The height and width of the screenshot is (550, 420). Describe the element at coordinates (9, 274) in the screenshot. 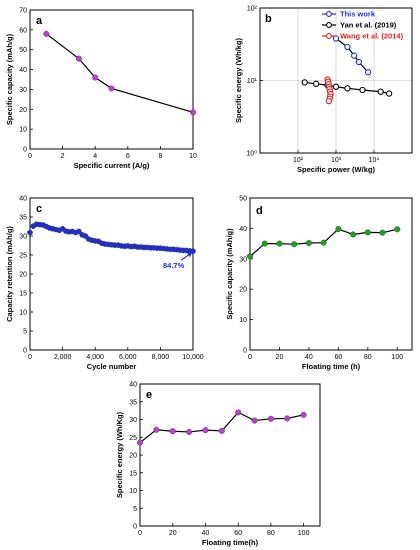

I see `y-axis-label: Capacity retention (mAh/g)` at that location.